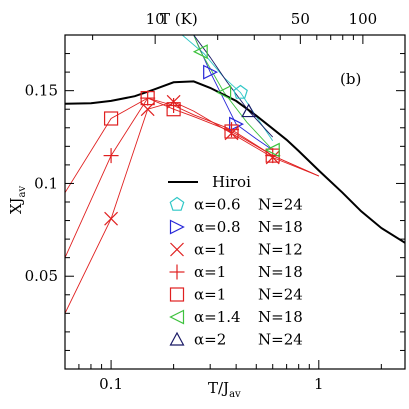 Image resolution: width=409 pixels, height=409 pixels. What do you see at coordinates (210, 340) in the screenshot?
I see `legend-alpha: α=2` at bounding box center [210, 340].